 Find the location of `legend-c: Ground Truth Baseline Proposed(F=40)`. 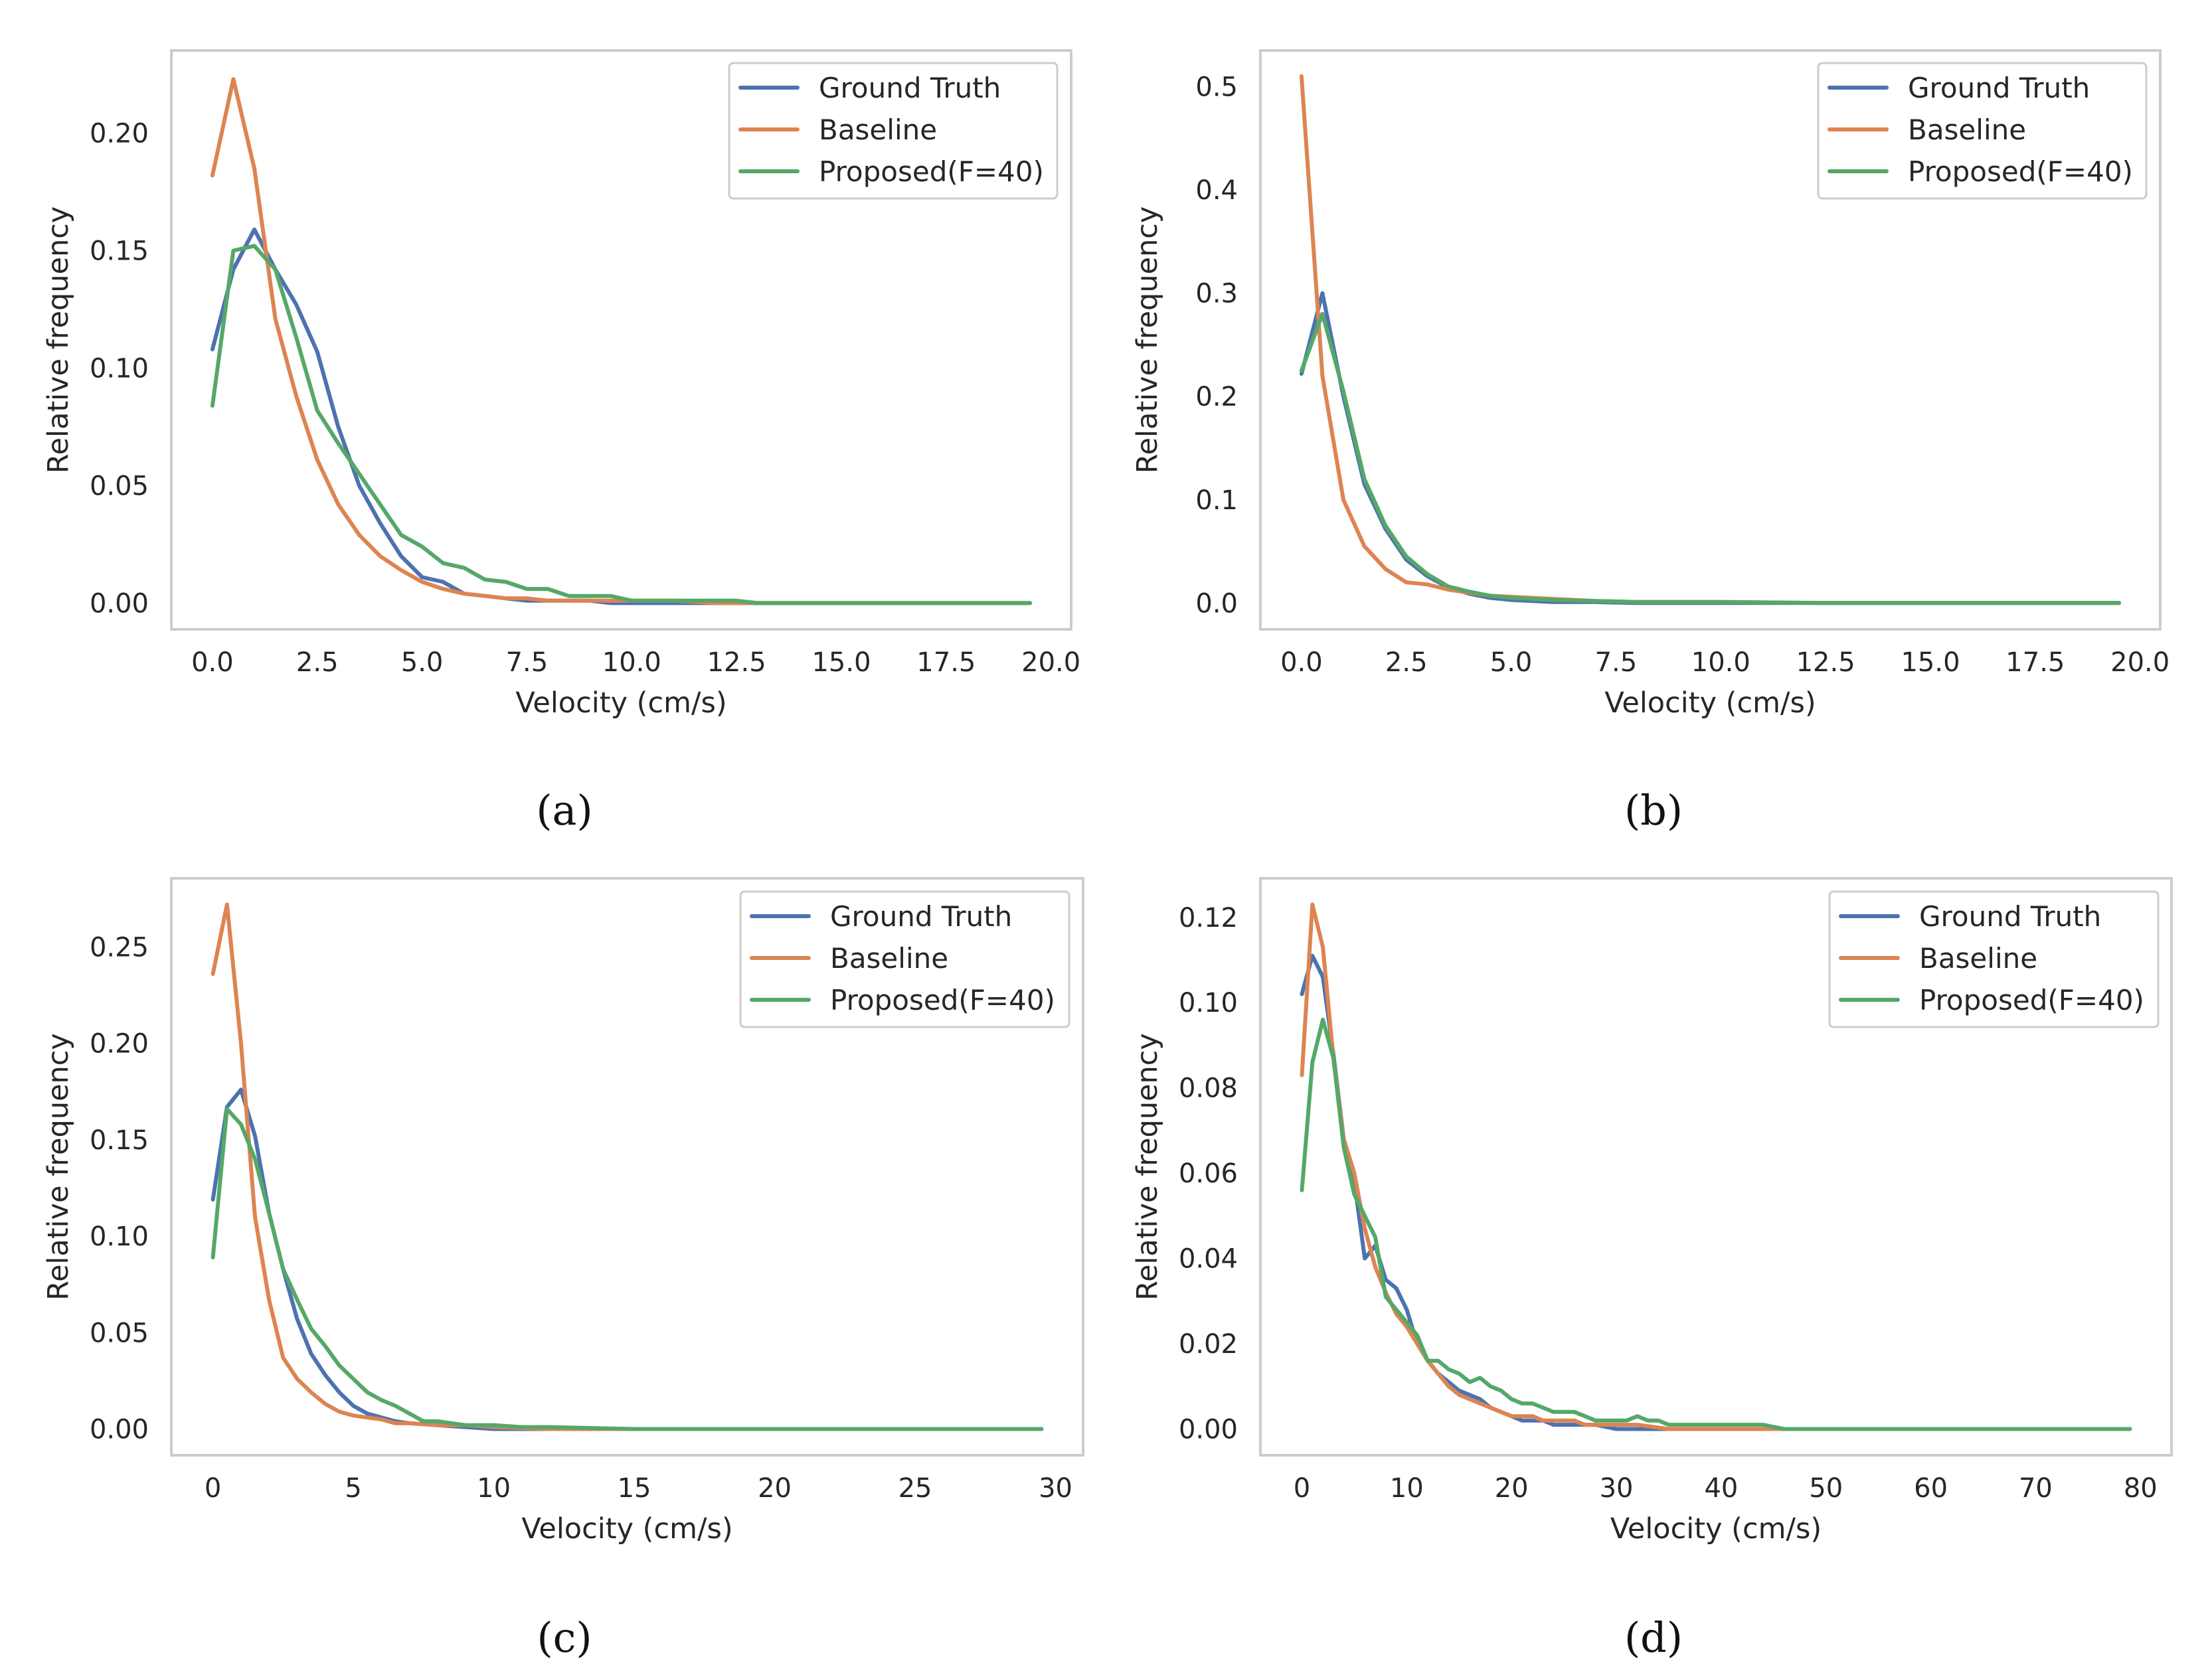

legend-c: Ground Truth Baseline Proposed(F=40) is located at coordinates (904, 959).